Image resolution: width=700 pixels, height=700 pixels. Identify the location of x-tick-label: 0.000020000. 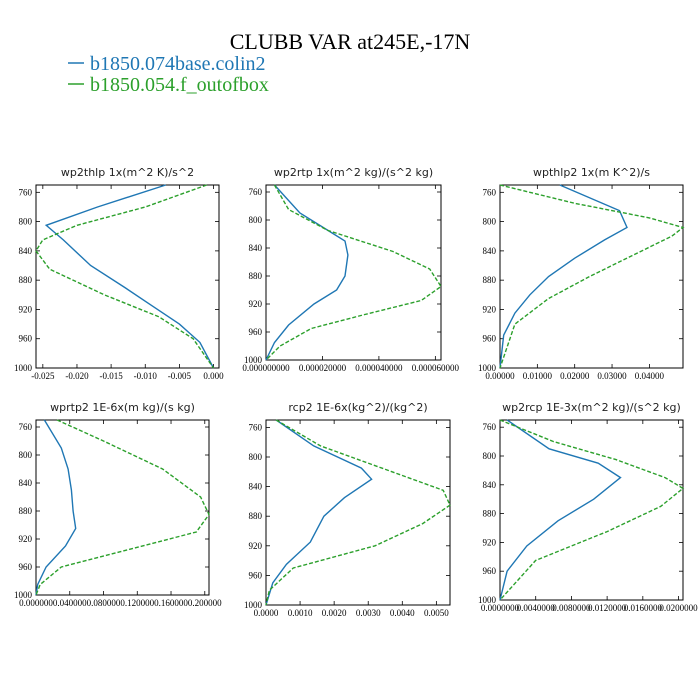
(323, 368).